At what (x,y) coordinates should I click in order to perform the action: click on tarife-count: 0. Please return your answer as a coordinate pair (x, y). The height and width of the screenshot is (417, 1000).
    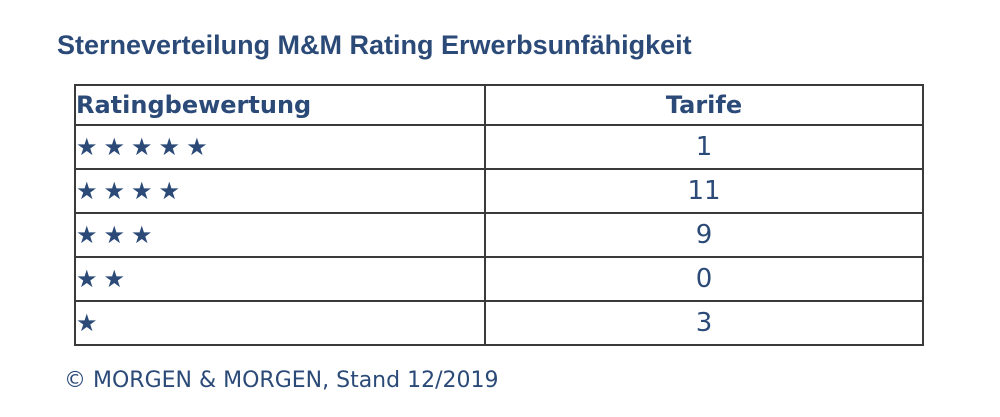
    Looking at the image, I should click on (704, 279).